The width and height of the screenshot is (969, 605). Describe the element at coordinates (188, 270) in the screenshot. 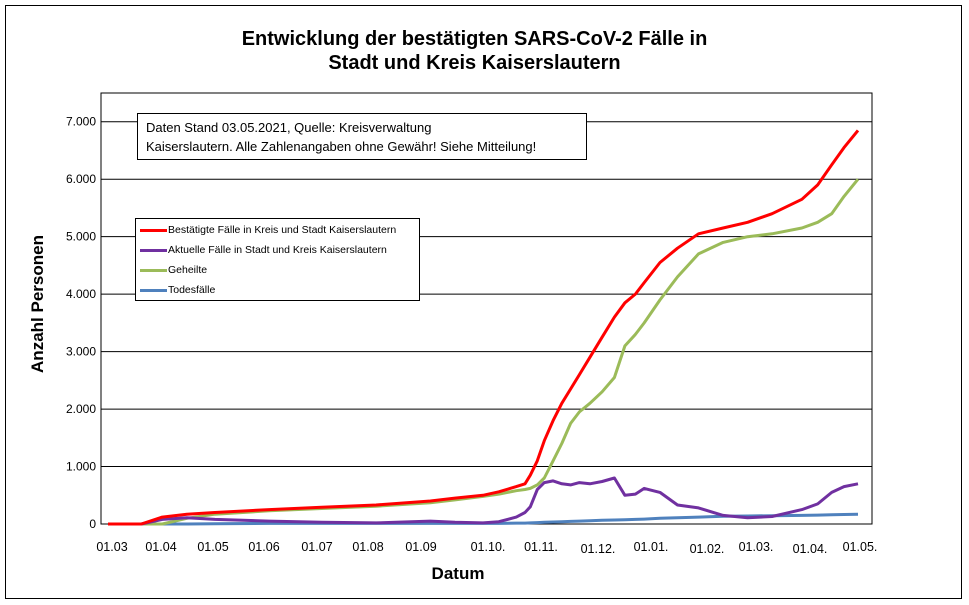

I see `legend-label: Geheilte` at that location.